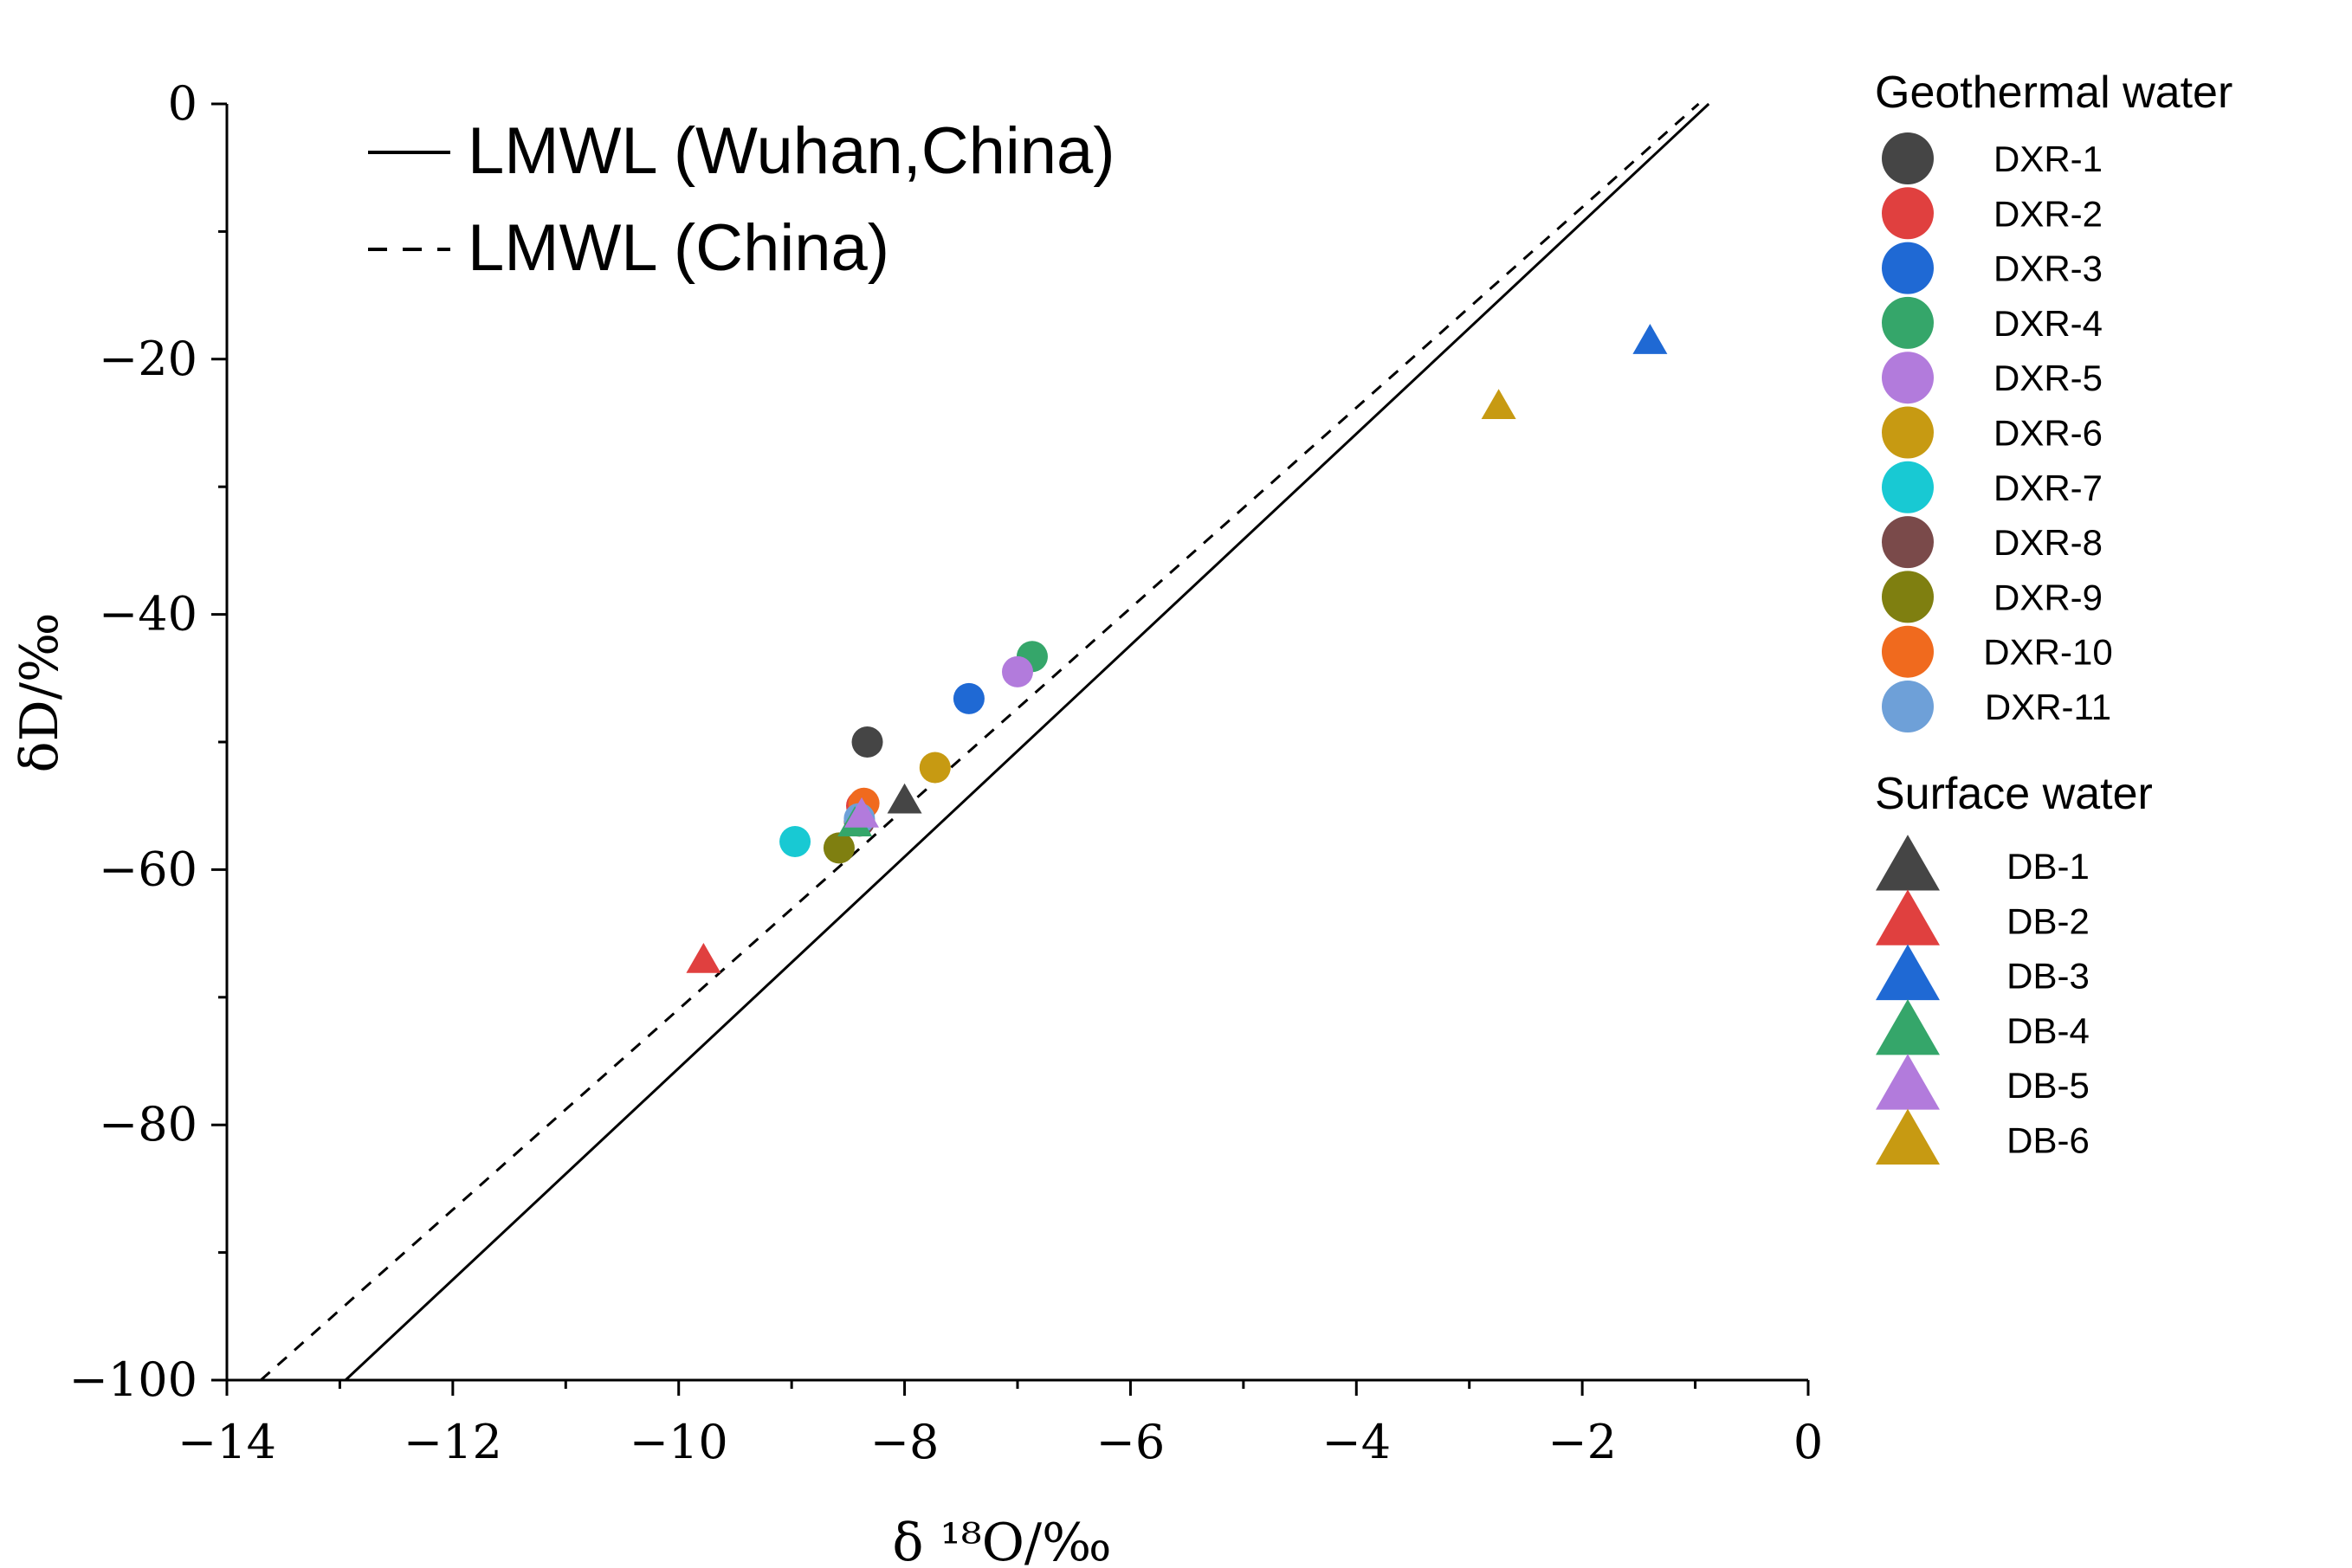  What do you see at coordinates (2048, 977) in the screenshot?
I see `legend-label-db-3: DB-3` at bounding box center [2048, 977].